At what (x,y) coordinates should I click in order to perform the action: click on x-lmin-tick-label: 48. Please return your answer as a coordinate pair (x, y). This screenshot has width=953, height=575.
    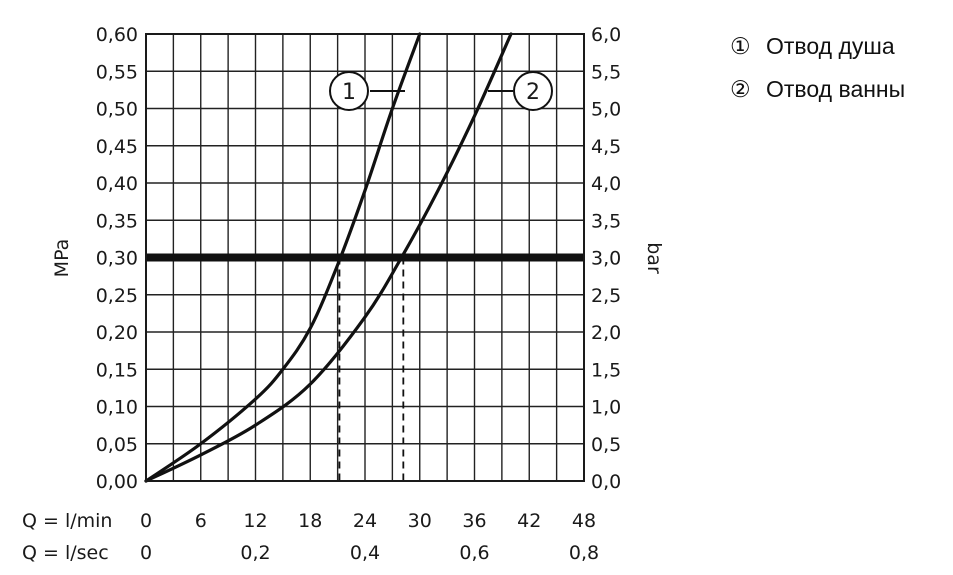
    Looking at the image, I should click on (584, 521).